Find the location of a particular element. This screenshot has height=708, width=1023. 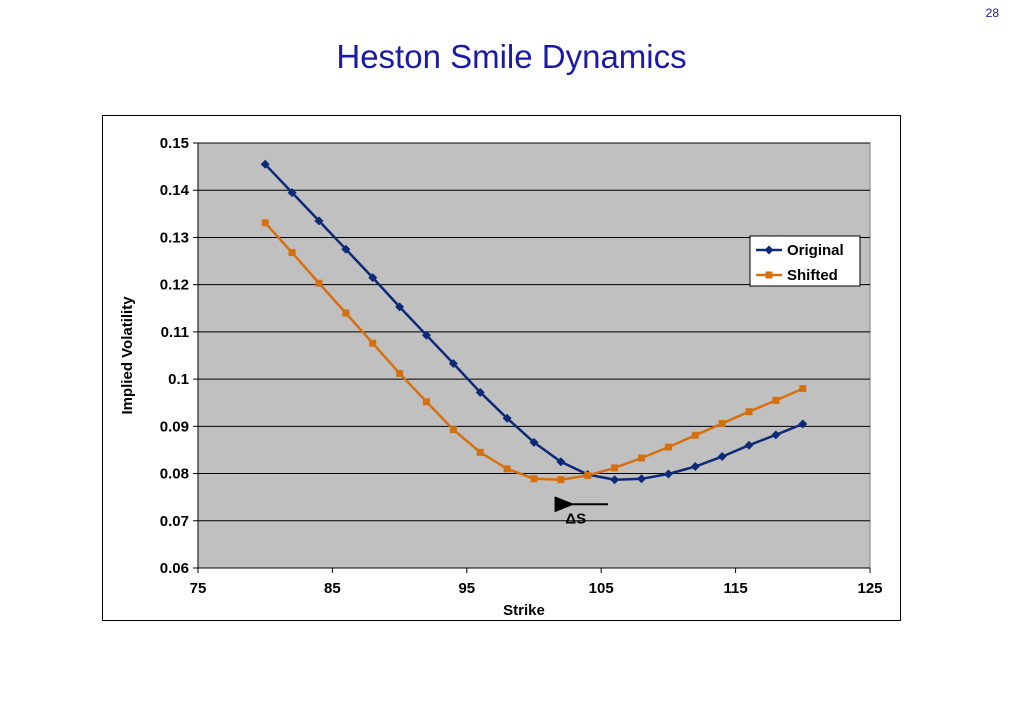

slide-title: Heston Smile Dynamics is located at coordinates (511, 56).